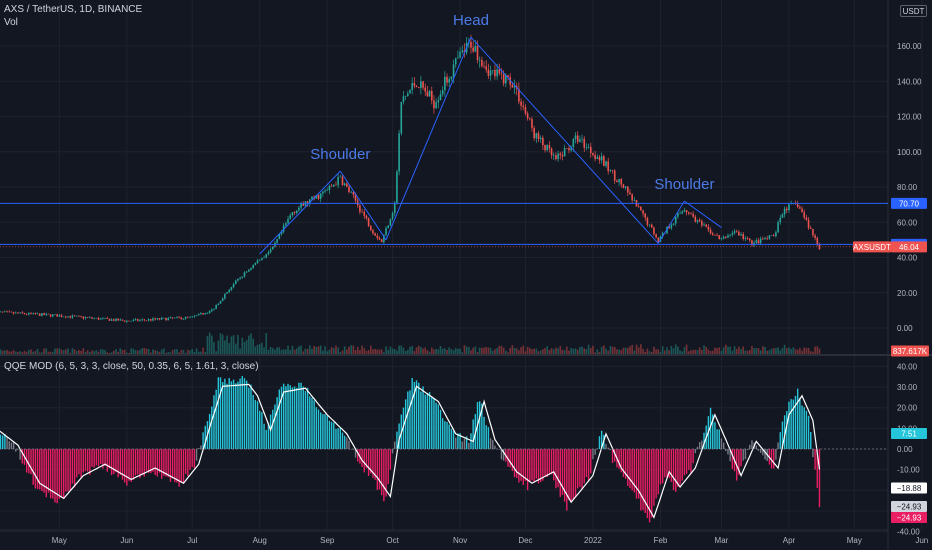 The image size is (932, 550). What do you see at coordinates (525, 540) in the screenshot?
I see `time-axis-tick: Dec` at bounding box center [525, 540].